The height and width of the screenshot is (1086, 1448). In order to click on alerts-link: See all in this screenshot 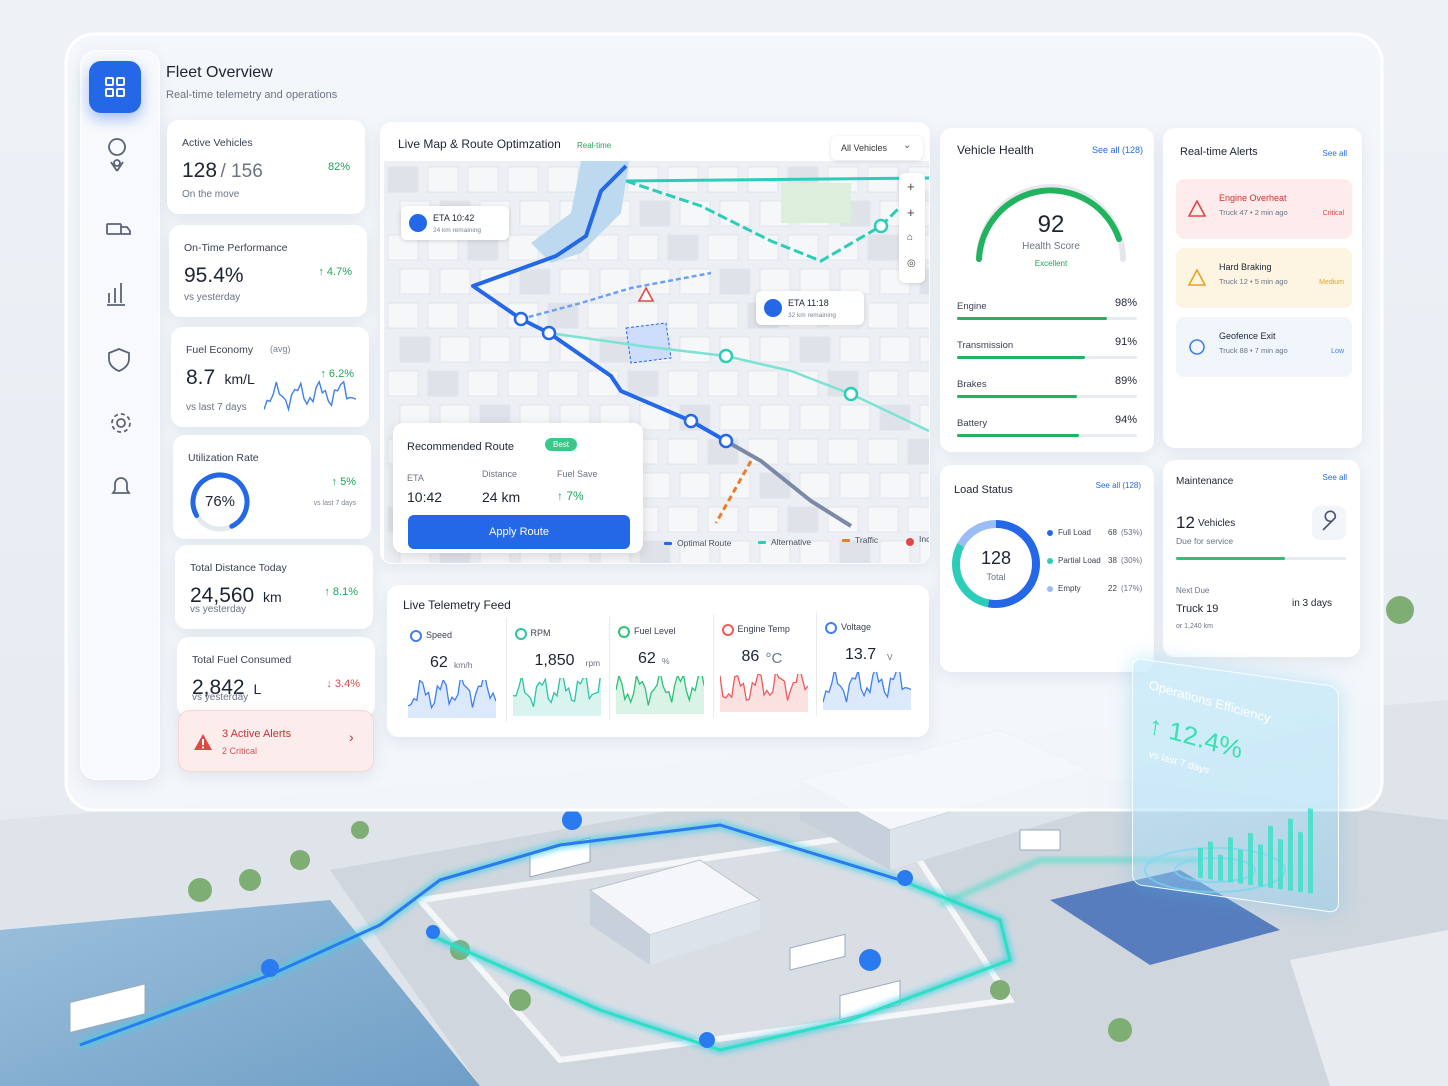, I will do `click(1334, 153)`.